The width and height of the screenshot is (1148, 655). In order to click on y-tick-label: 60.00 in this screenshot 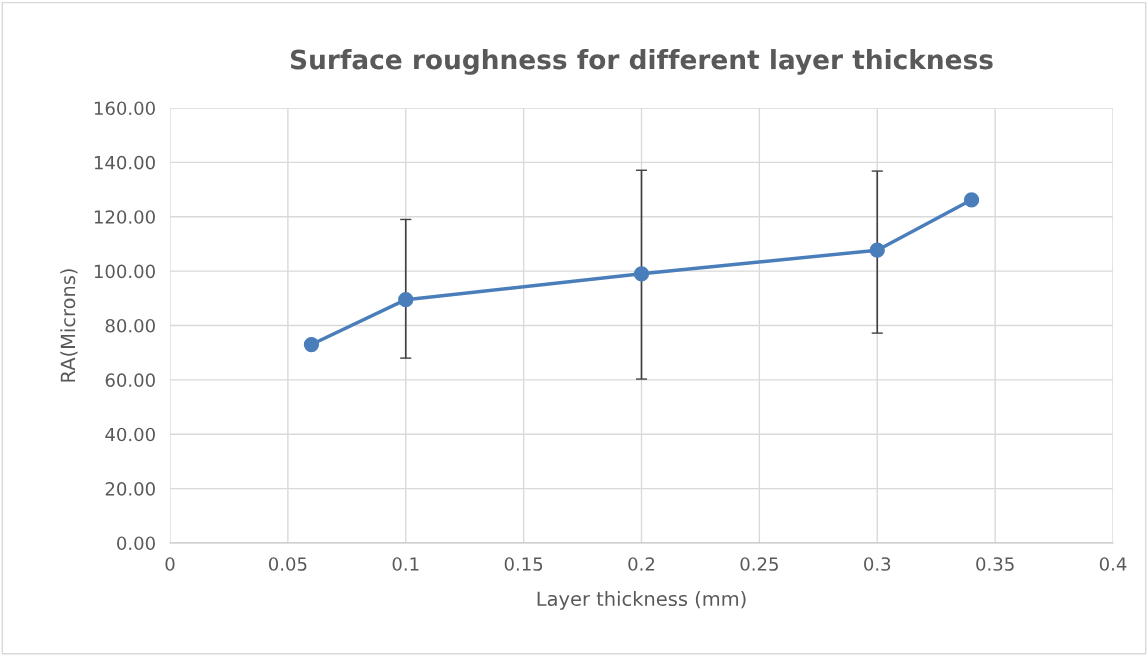, I will do `click(130, 380)`.